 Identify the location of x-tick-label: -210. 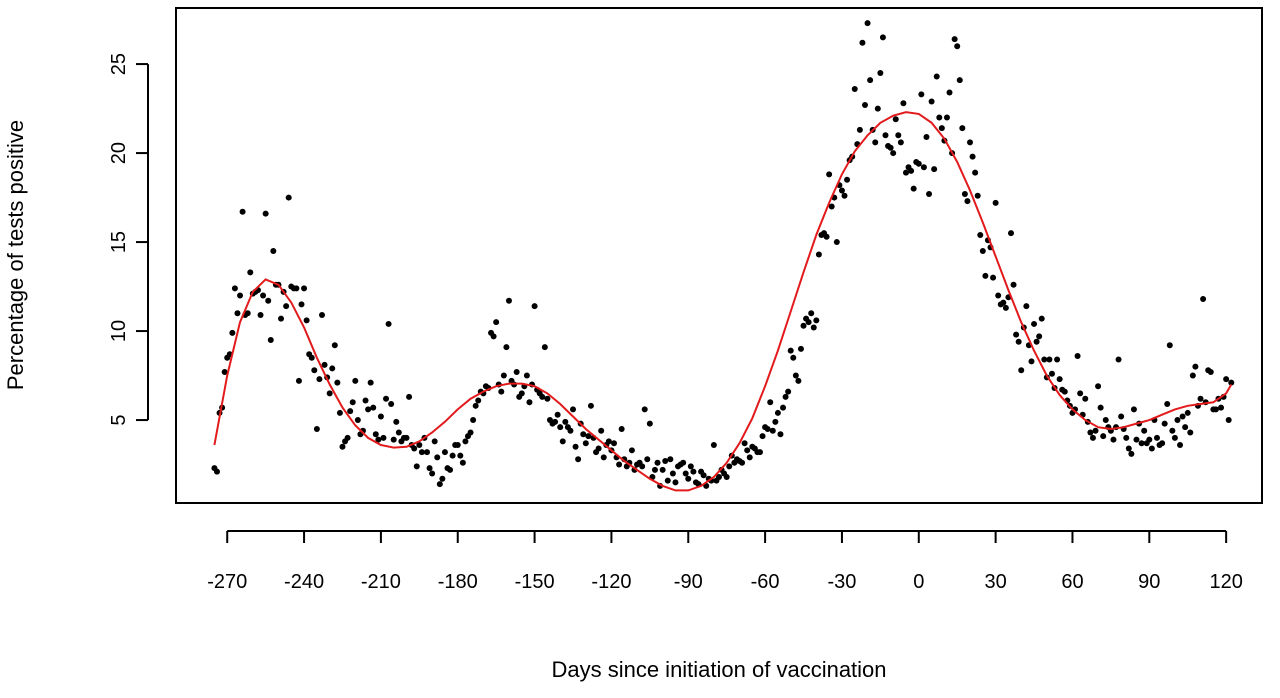
(381, 582).